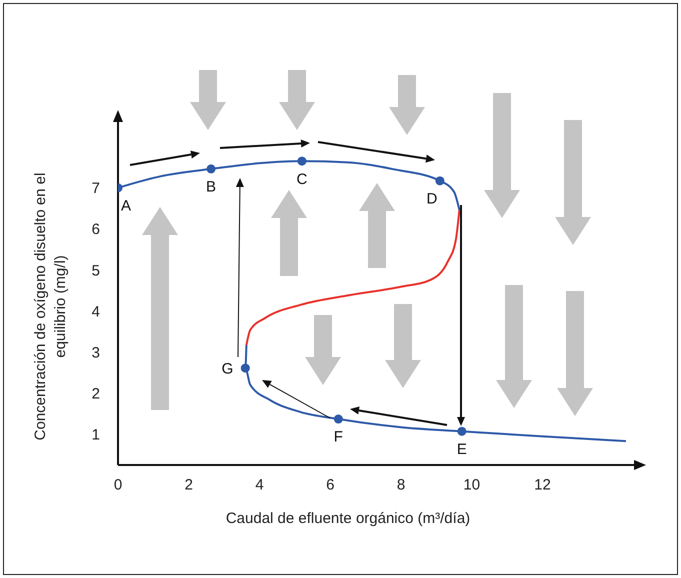 This screenshot has height=578, width=681. I want to click on y-tick-label: 3, so click(96, 353).